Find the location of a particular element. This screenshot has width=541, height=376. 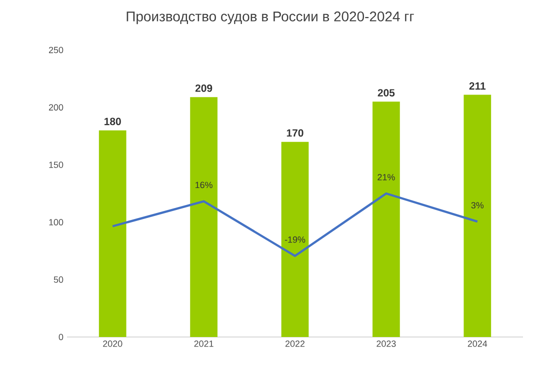

x-tick-label: 2023 is located at coordinates (386, 343).